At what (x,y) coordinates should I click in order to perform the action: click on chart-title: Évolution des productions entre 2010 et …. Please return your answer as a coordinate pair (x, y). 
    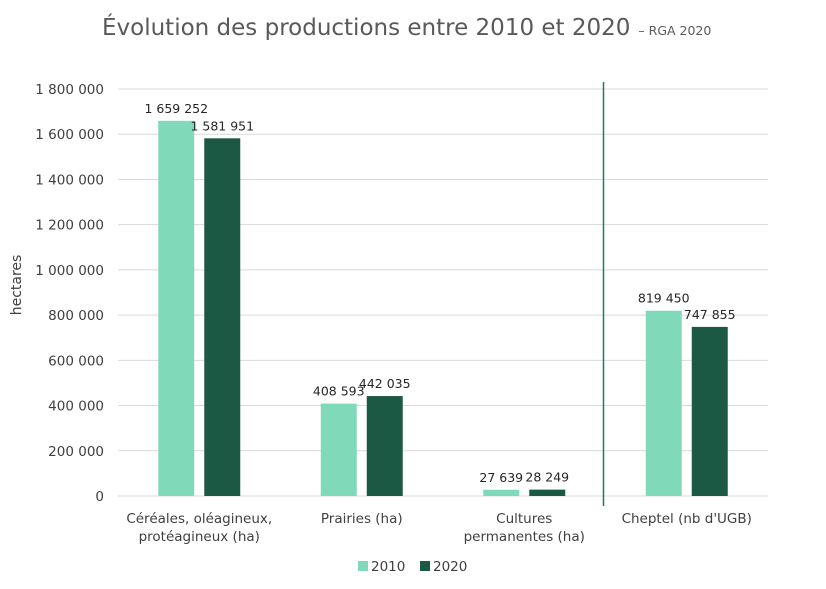
    Looking at the image, I should click on (406, 27).